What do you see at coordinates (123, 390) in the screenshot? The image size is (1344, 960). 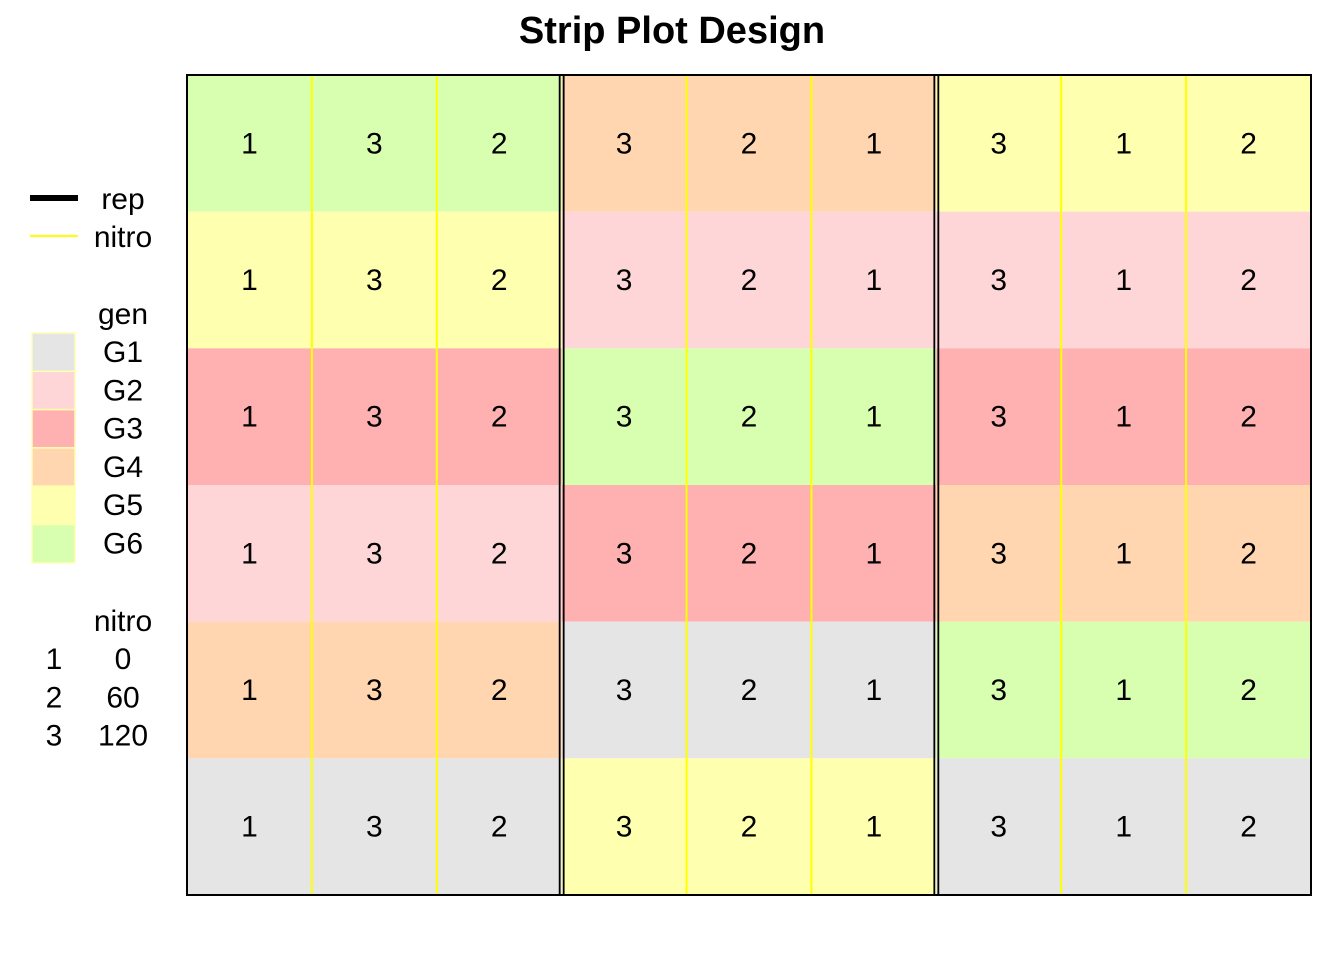 I see `gen-label-g2: G2` at bounding box center [123, 390].